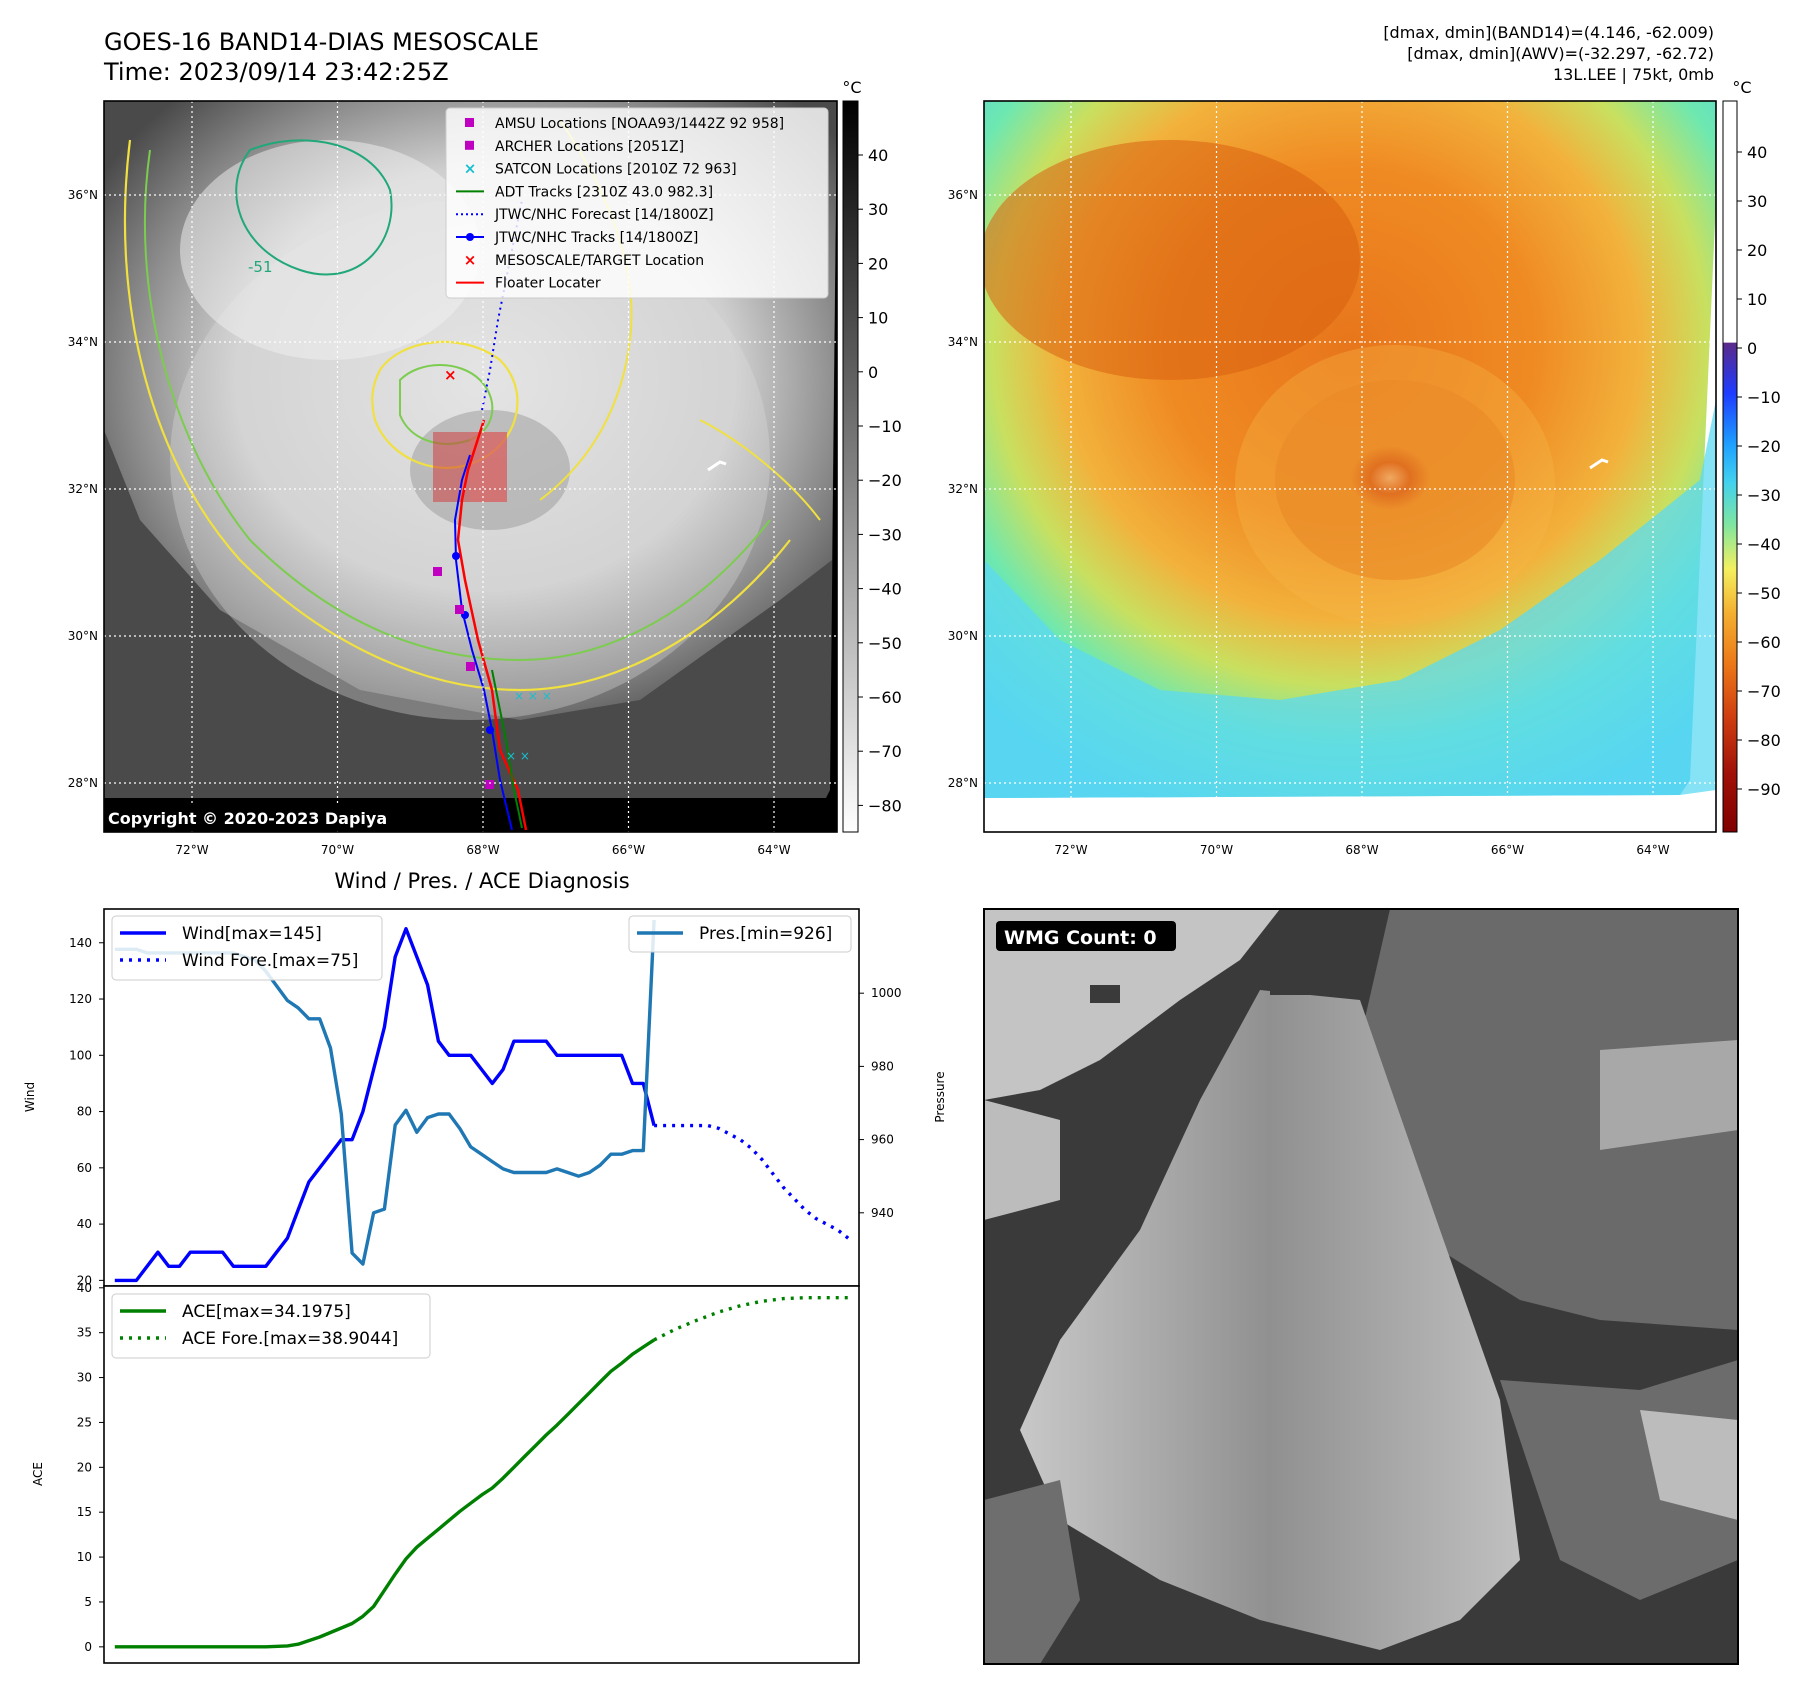  What do you see at coordinates (596, 238) in the screenshot?
I see `legend-label: JTWC/NHC Tracks [14/1800Z]` at bounding box center [596, 238].